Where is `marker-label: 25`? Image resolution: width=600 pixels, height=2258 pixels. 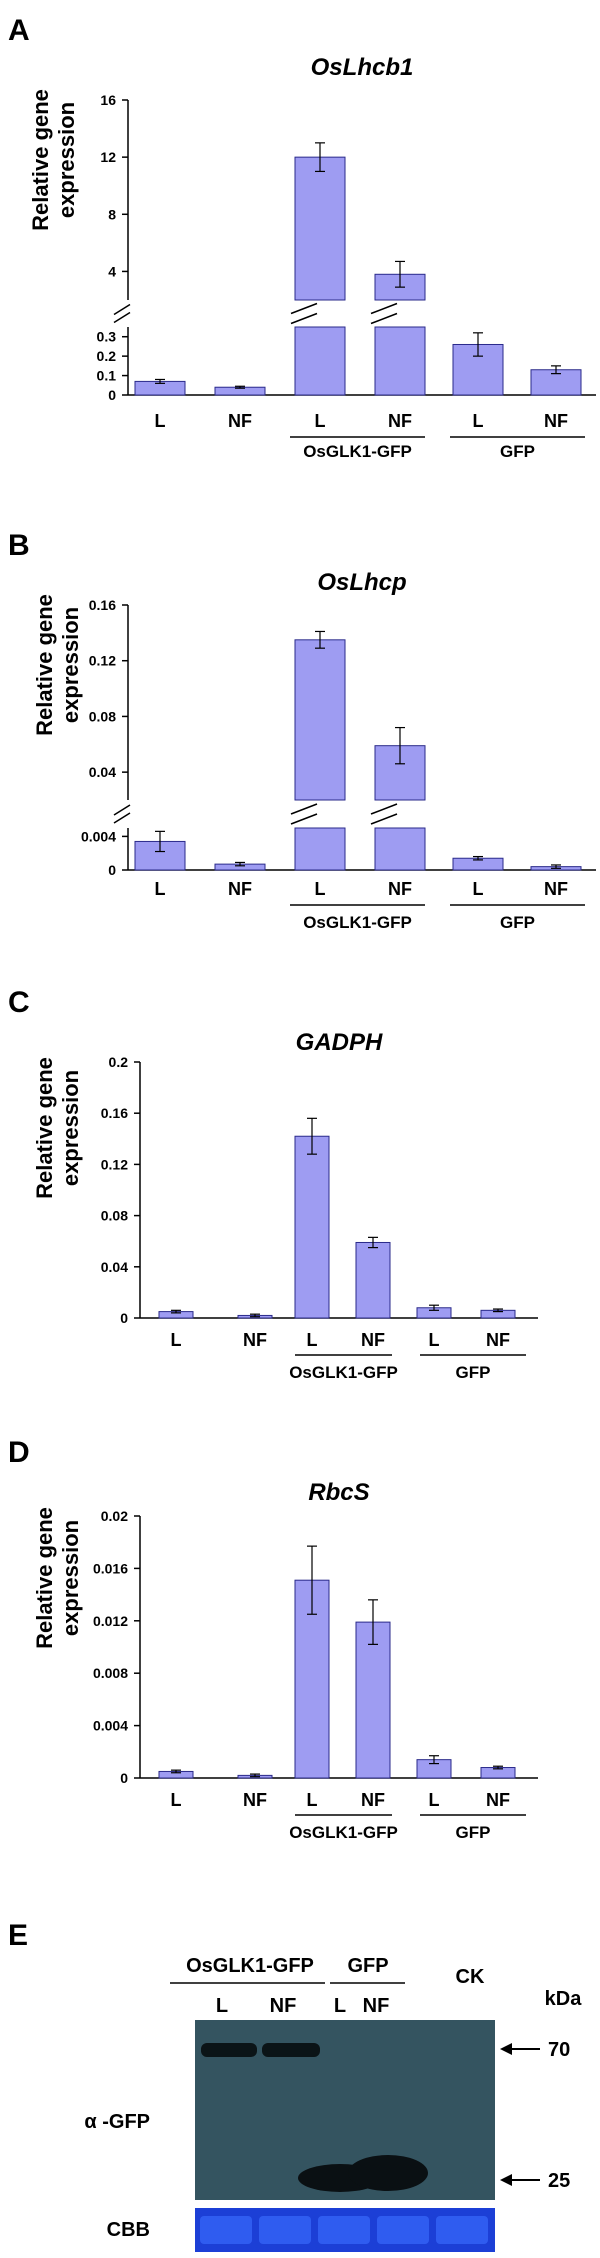 marker-label: 25 is located at coordinates (559, 2181).